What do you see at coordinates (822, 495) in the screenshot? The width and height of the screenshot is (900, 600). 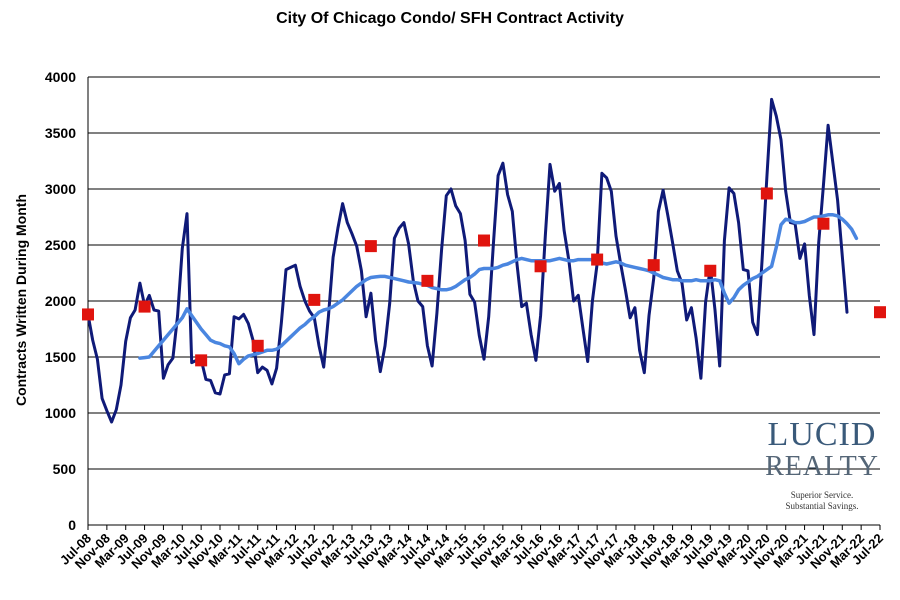 I see `logo-tagline-1: Superior Service.` at bounding box center [822, 495].